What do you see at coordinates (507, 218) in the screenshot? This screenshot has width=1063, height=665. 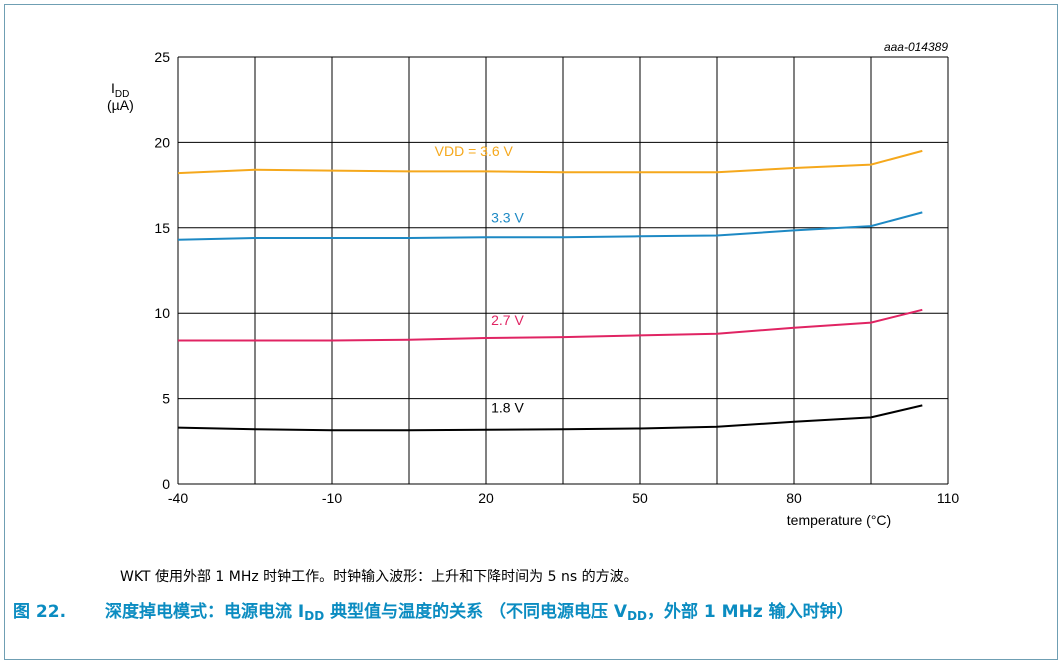 I see `series-label: 3.3 V` at bounding box center [507, 218].